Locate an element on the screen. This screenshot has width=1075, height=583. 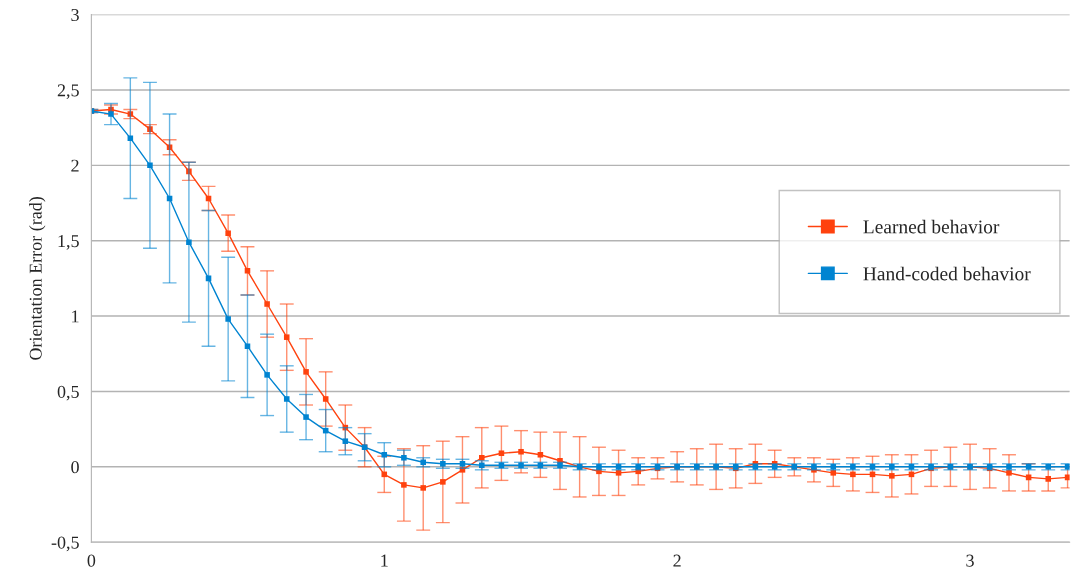
x-tick-label: 0 is located at coordinates (91, 560).